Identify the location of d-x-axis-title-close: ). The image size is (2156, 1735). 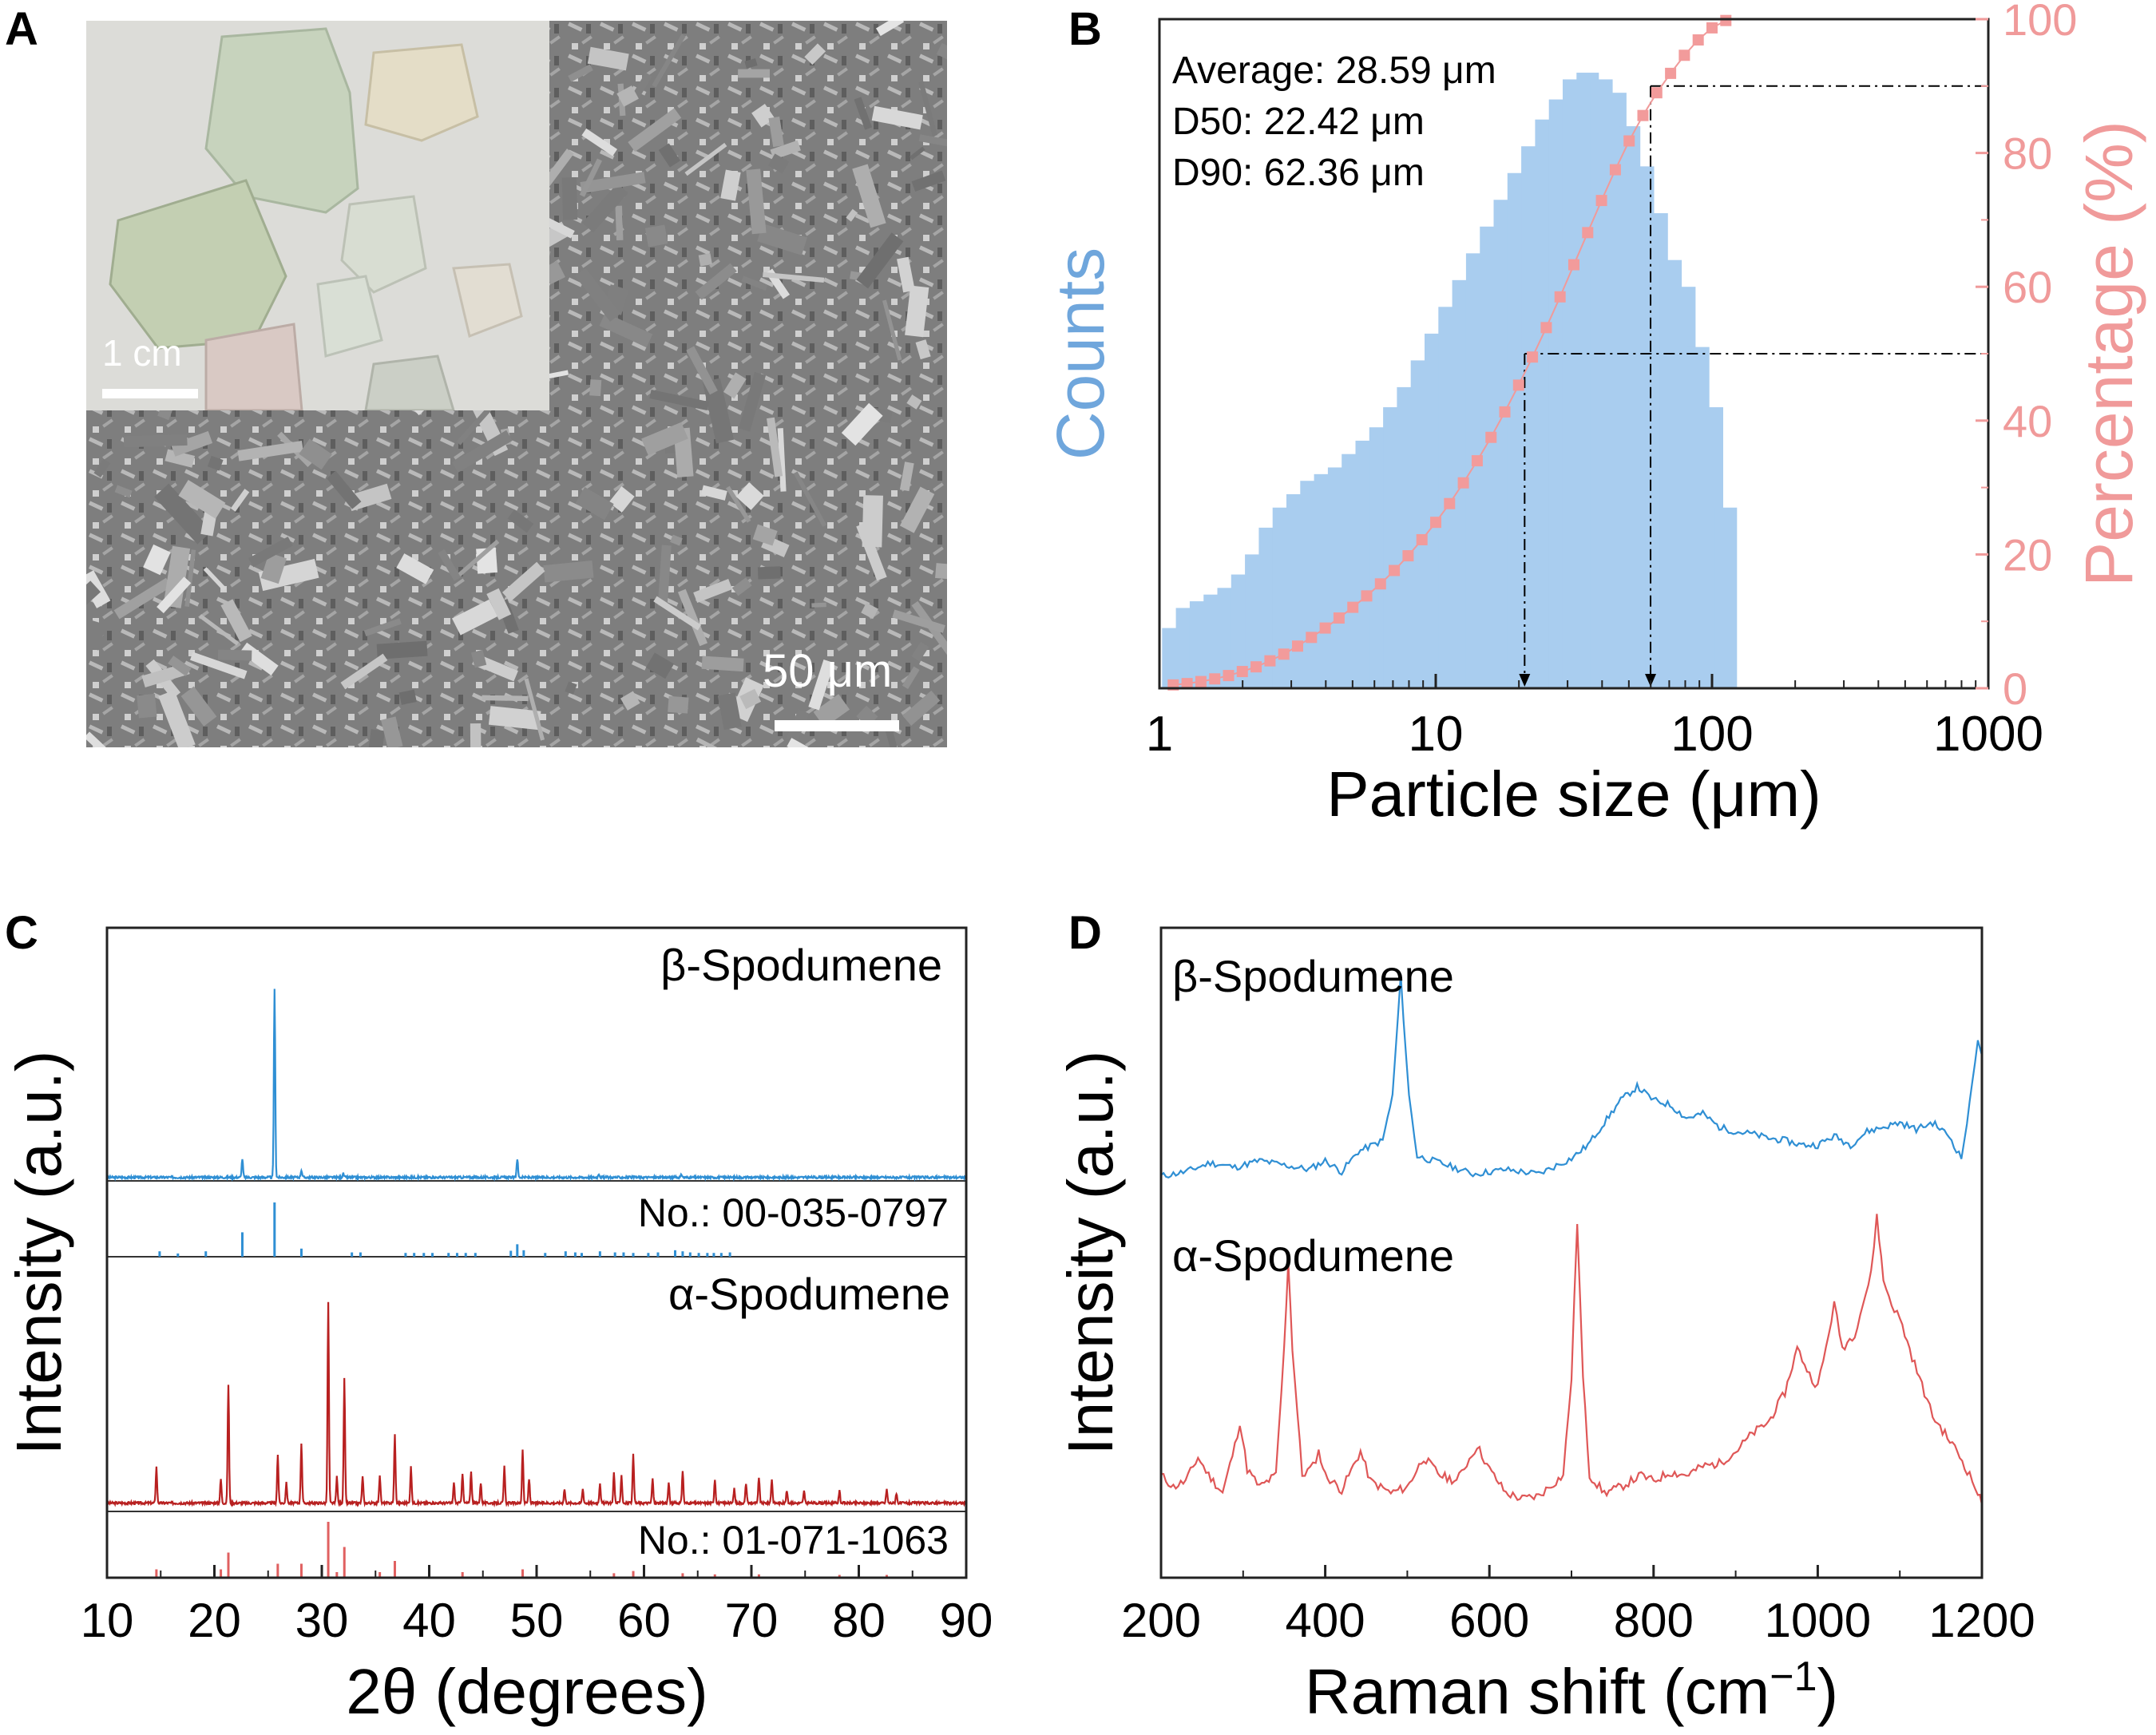
(1828, 1691).